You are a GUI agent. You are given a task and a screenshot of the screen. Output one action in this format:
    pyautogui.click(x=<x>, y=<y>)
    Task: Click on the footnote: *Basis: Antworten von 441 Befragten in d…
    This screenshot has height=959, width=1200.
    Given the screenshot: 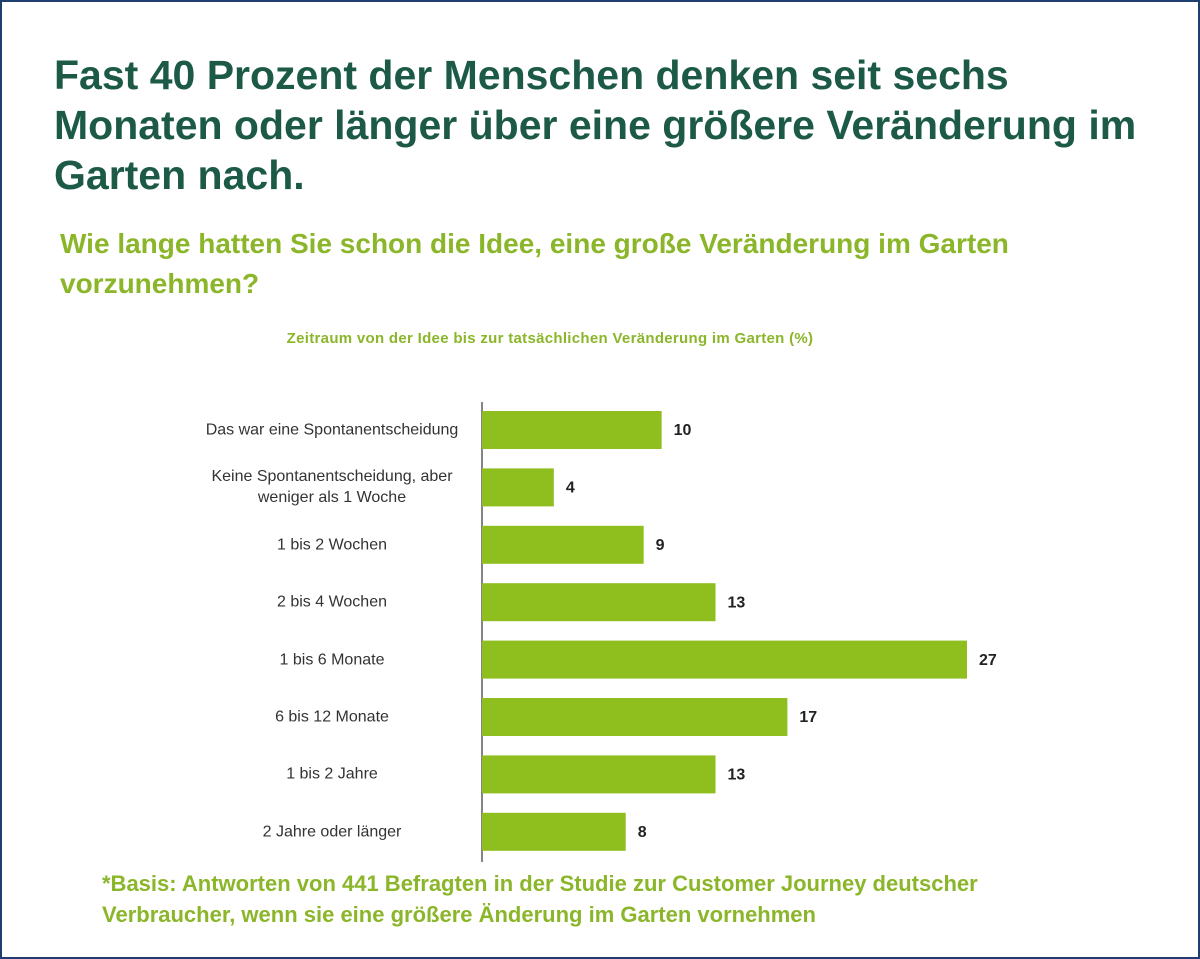 What is the action you would take?
    pyautogui.click(x=540, y=899)
    